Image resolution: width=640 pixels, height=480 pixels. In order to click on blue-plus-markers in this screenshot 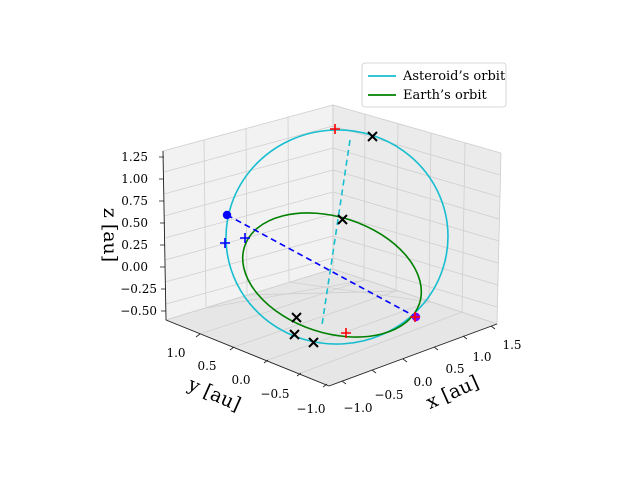, I will do `click(235, 240)`.